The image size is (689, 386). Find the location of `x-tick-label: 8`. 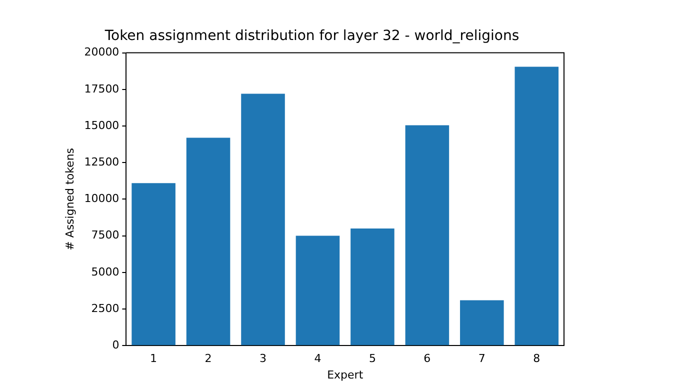

x-tick-label: 8 is located at coordinates (536, 359).